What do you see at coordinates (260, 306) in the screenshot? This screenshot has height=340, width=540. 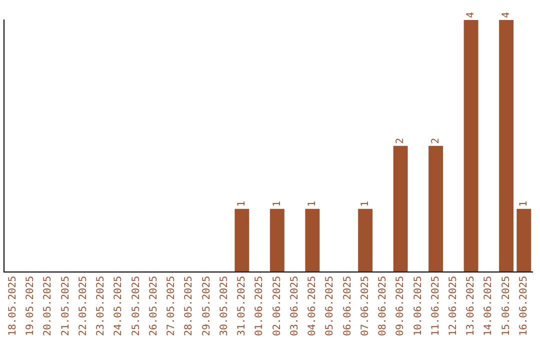 I see `x-tick-label: 01.06.2025` at bounding box center [260, 306].